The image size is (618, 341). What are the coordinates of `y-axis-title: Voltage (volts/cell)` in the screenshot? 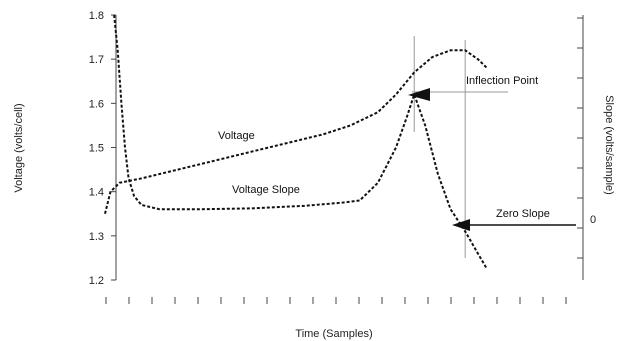 It's located at (19, 147).